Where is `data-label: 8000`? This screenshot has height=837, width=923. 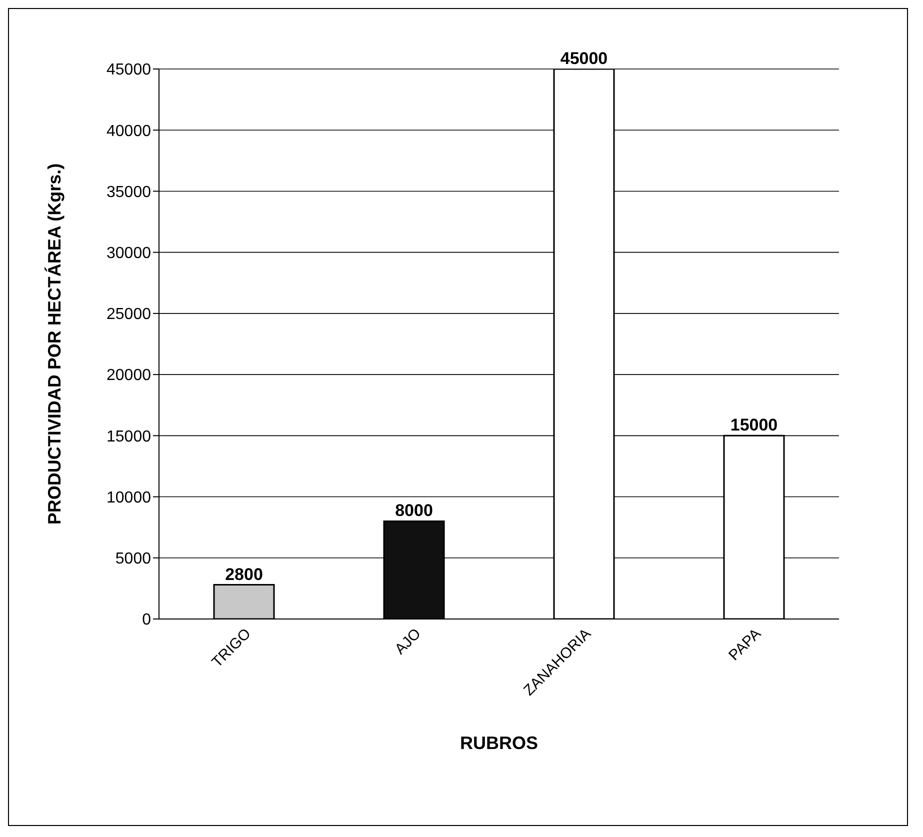
data-label: 8000 is located at coordinates (414, 510).